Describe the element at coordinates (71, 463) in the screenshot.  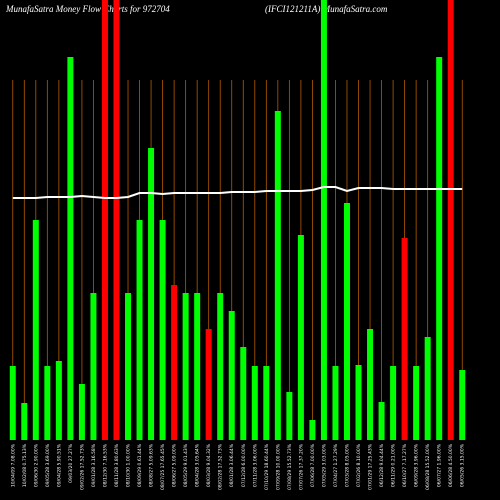
I see `x-tick-label: 09/03/20 27.27%` at that location.